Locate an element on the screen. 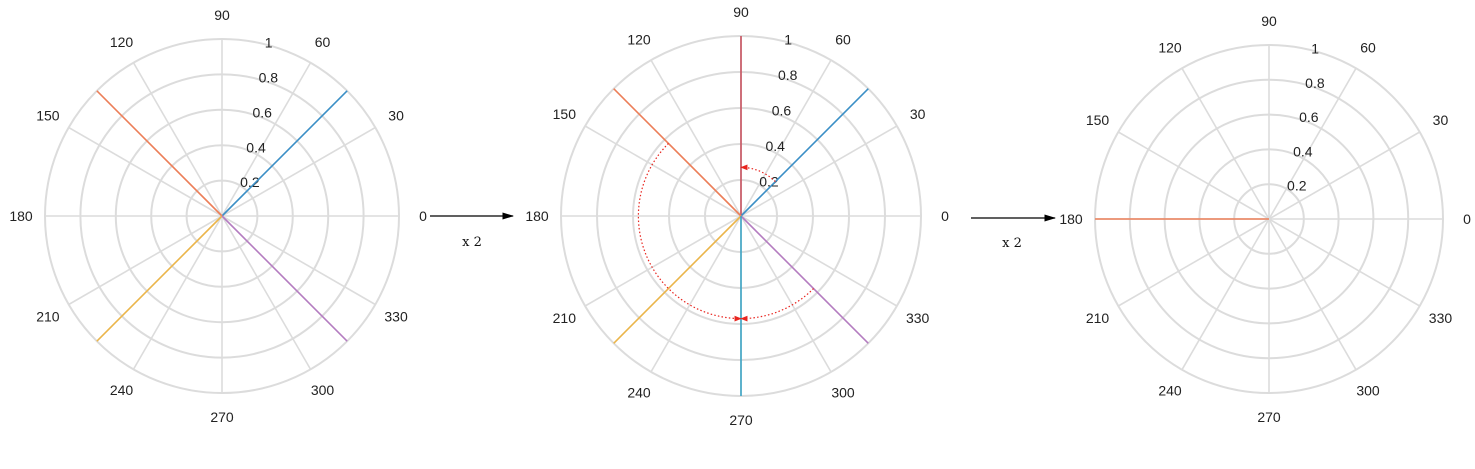 This screenshot has width=1475, height=469. multiplier-label-2: x 2 is located at coordinates (1012, 243).